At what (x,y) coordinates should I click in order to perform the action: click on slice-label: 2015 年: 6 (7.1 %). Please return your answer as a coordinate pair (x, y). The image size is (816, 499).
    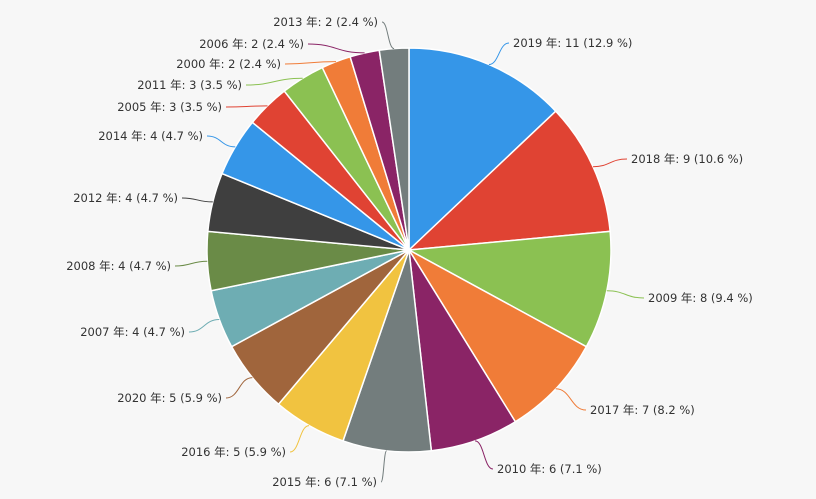
    Looking at the image, I should click on (324, 482).